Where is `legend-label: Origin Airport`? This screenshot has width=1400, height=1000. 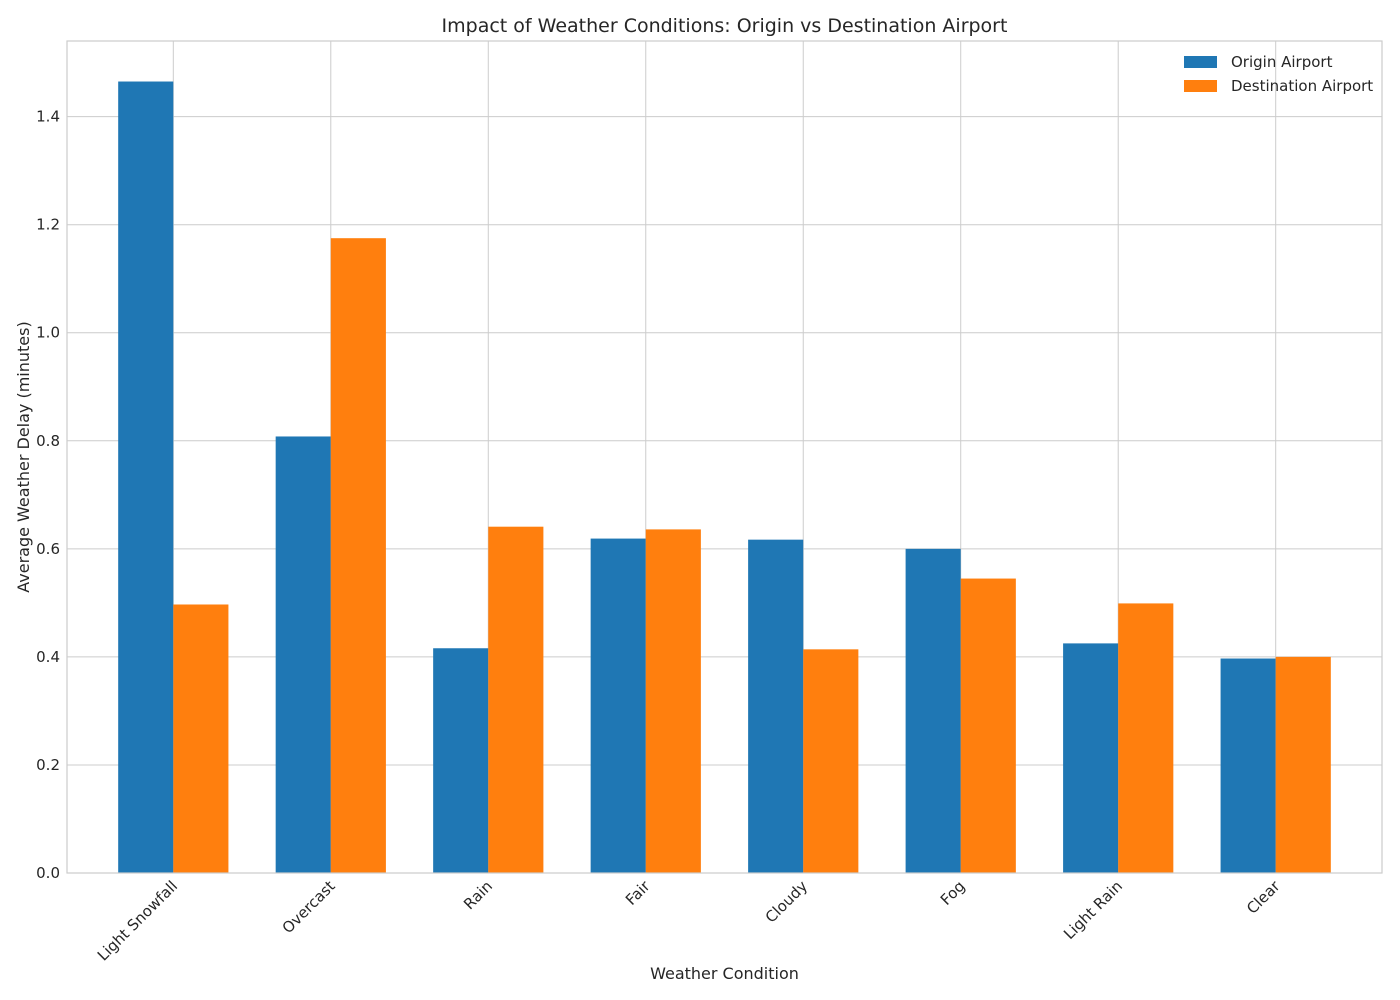 legend-label: Origin Airport is located at coordinates (1282, 62).